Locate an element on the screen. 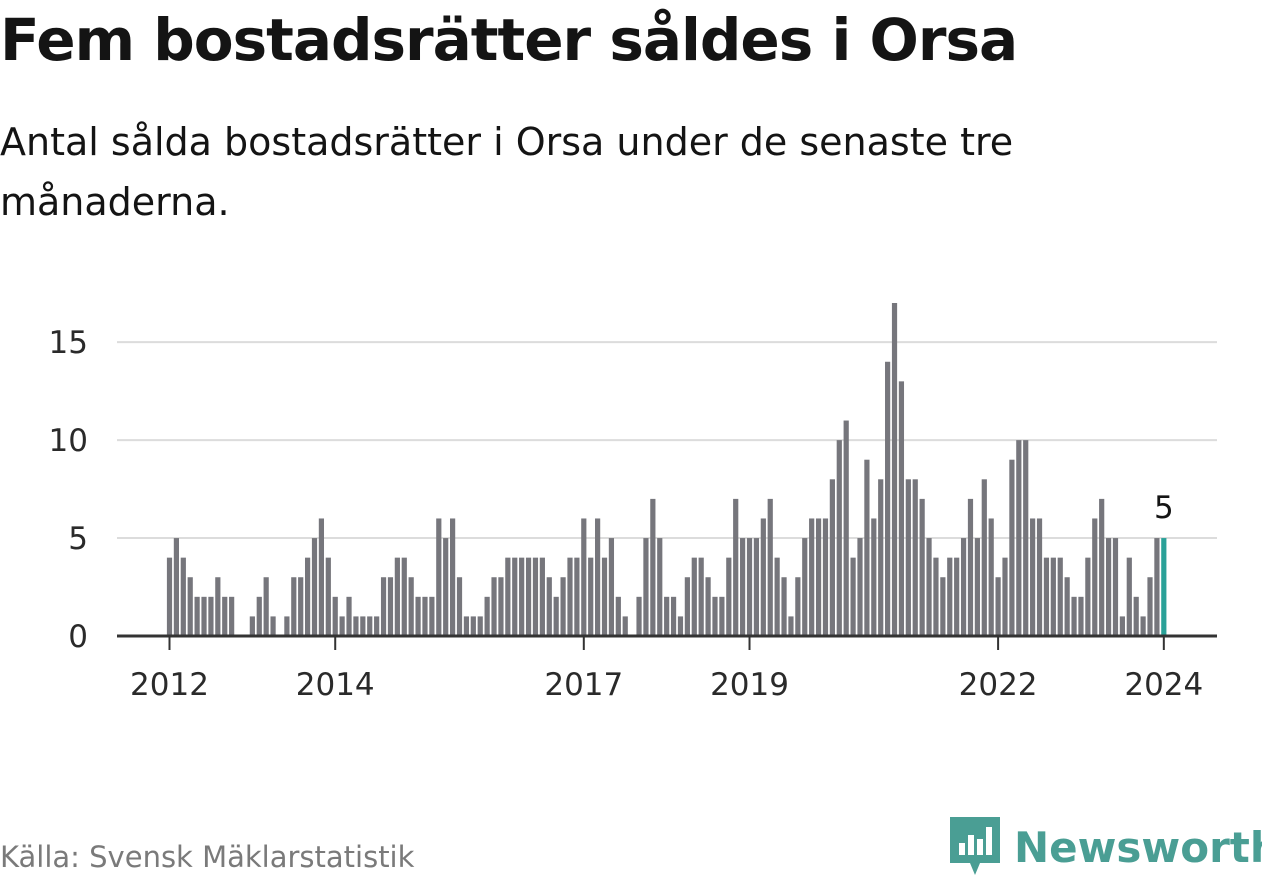 The image size is (1262, 879). newsworthy-logo: Newsworthy is located at coordinates (1106, 847).